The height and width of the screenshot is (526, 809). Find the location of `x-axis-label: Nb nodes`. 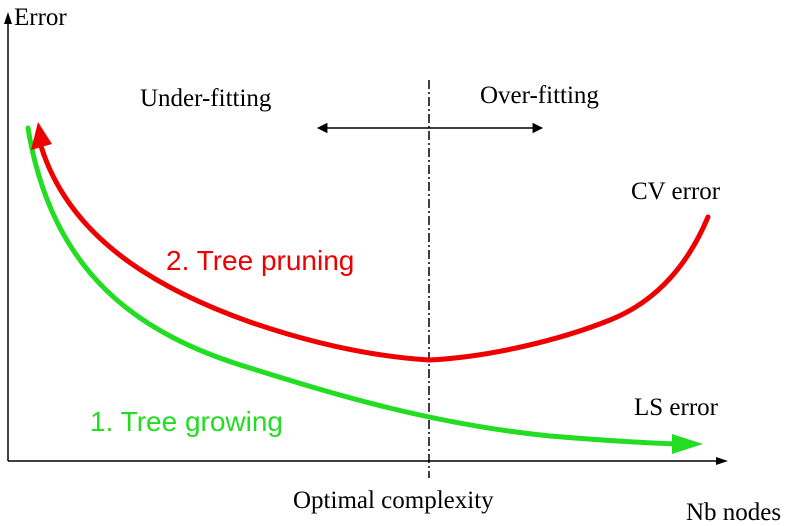

x-axis-label: Nb nodes is located at coordinates (733, 512).